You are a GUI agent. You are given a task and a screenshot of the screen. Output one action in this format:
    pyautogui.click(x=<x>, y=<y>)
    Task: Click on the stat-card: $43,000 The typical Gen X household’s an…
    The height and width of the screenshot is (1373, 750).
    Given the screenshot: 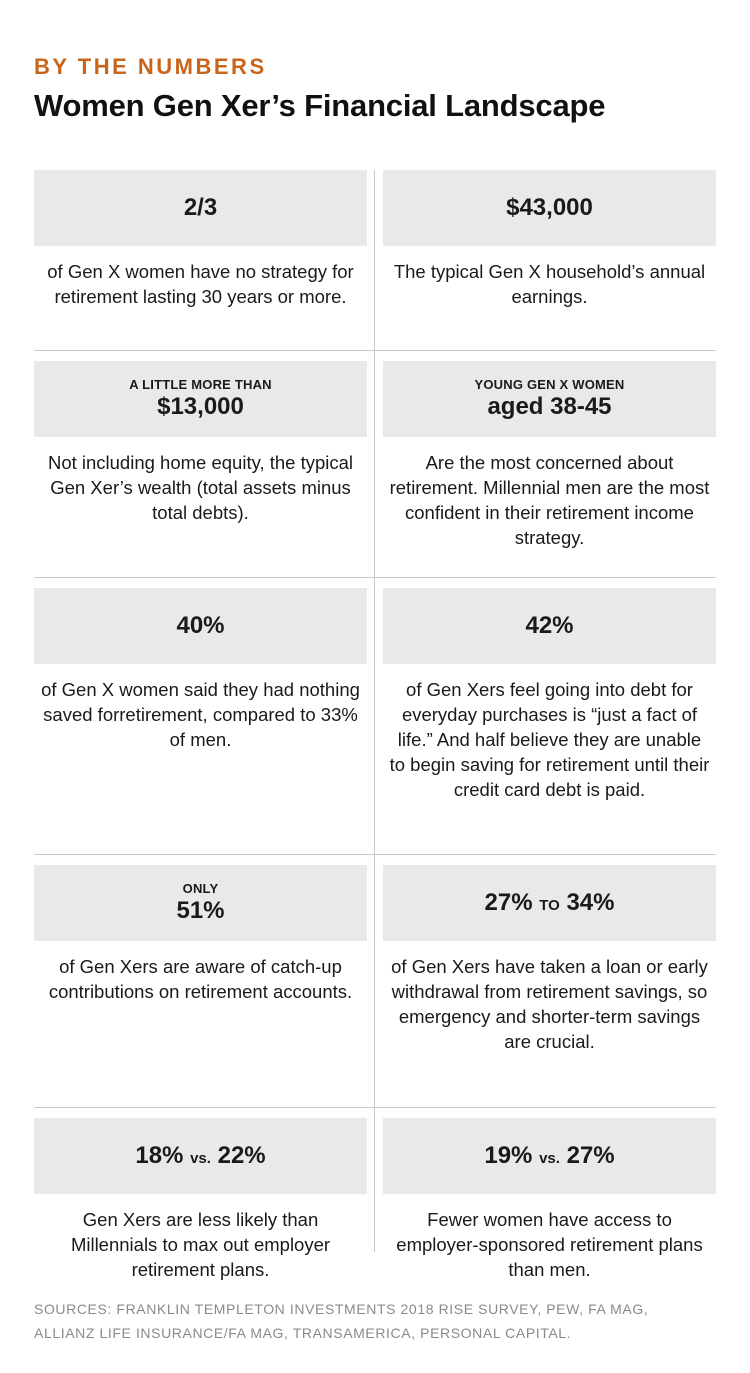 What is the action you would take?
    pyautogui.click(x=545, y=260)
    